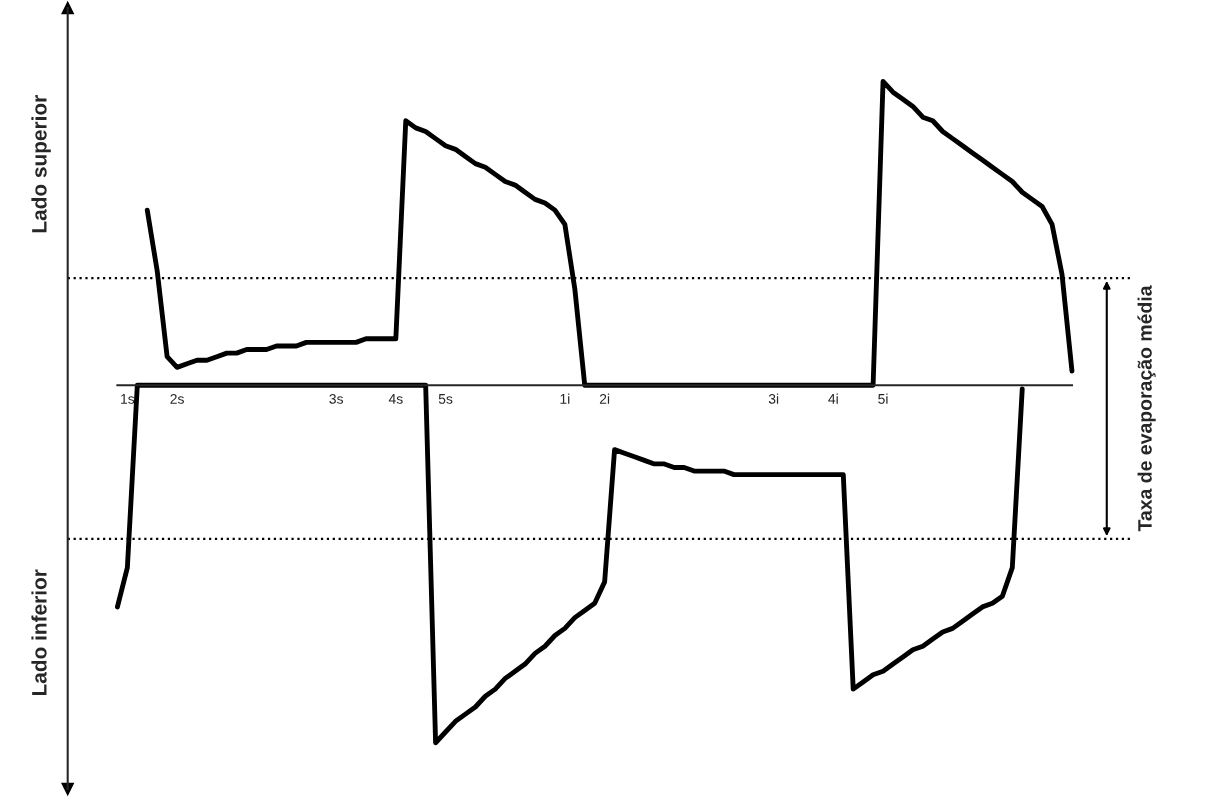 This screenshot has width=1209, height=797. Describe the element at coordinates (41, 164) in the screenshot. I see `text: Lado superior` at that location.